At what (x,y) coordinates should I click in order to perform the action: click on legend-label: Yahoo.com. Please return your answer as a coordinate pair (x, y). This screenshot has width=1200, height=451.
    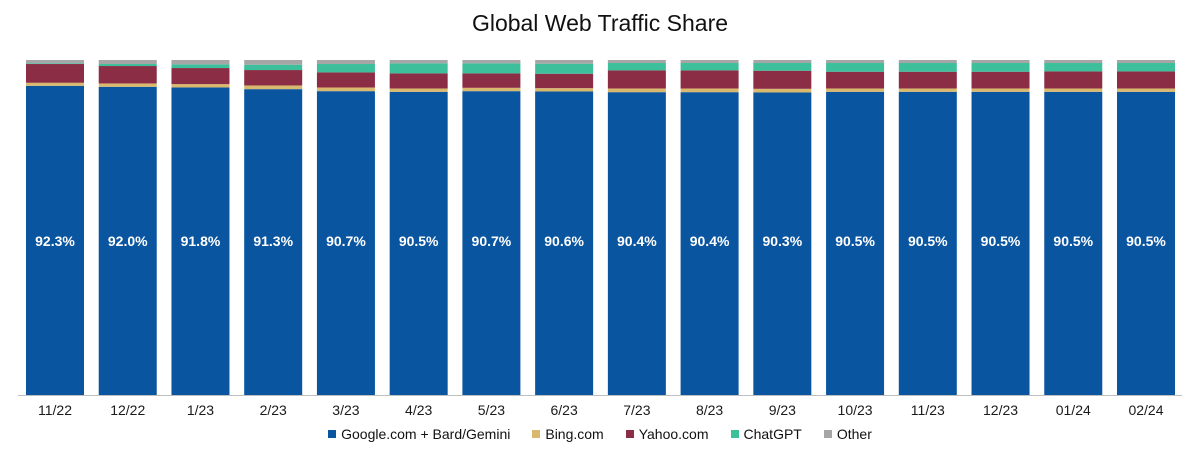
    Looking at the image, I should click on (673, 434).